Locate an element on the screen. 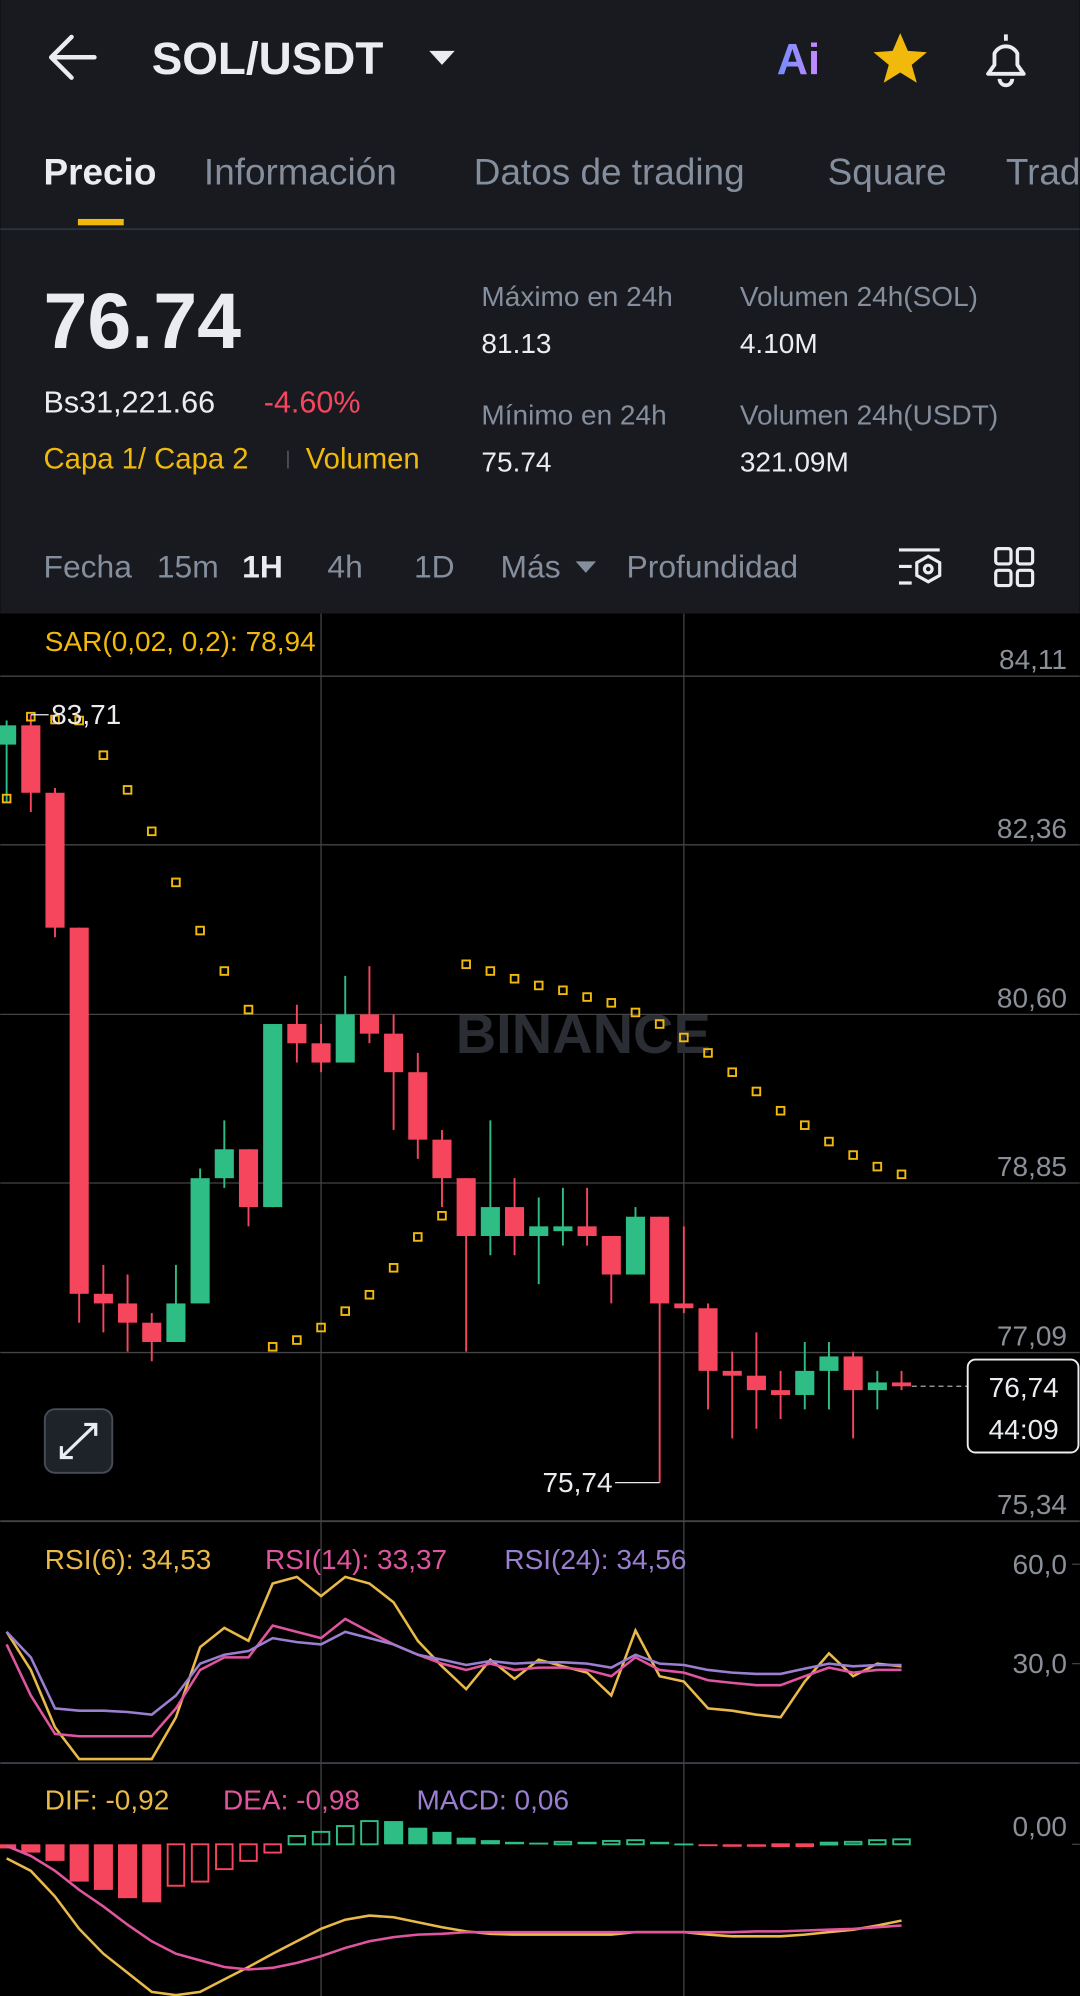 Image resolution: width=1080 pixels, height=1996 pixels. last-price-tag is located at coordinates (1023, 1406).